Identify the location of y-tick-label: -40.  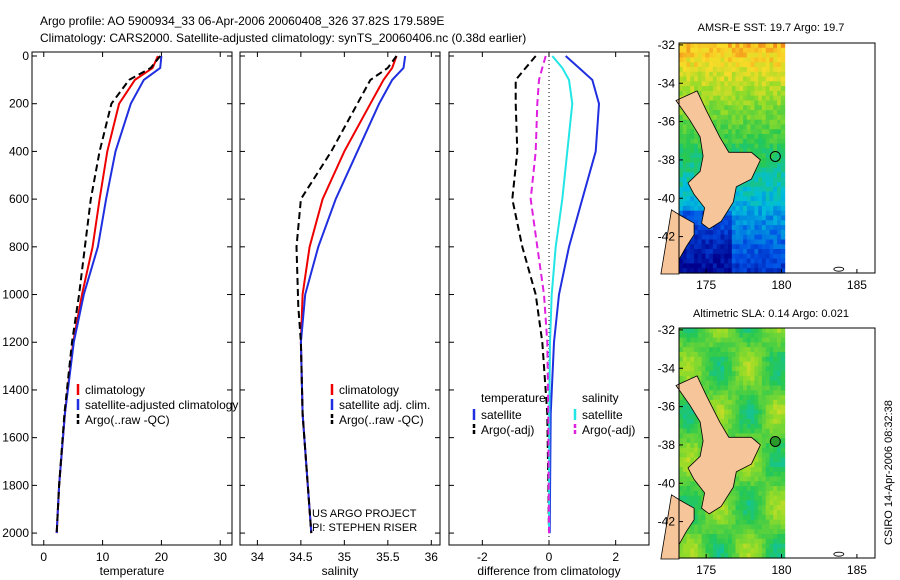
(667, 198).